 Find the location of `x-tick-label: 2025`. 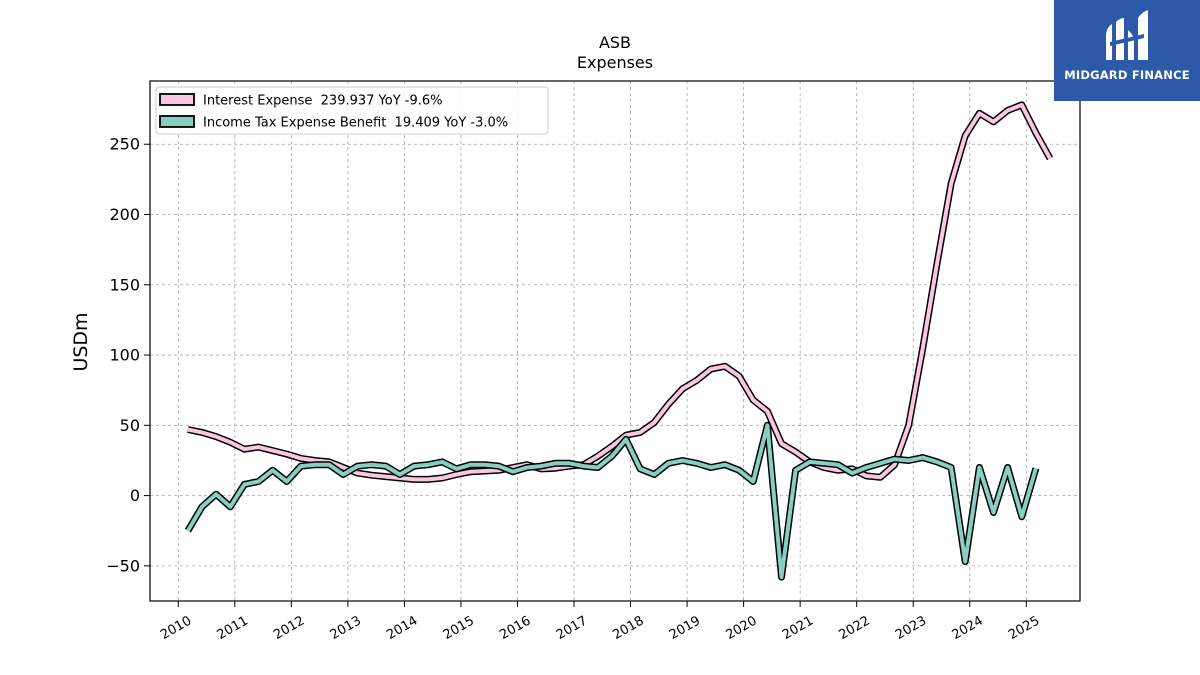

x-tick-label: 2025 is located at coordinates (1024, 628).